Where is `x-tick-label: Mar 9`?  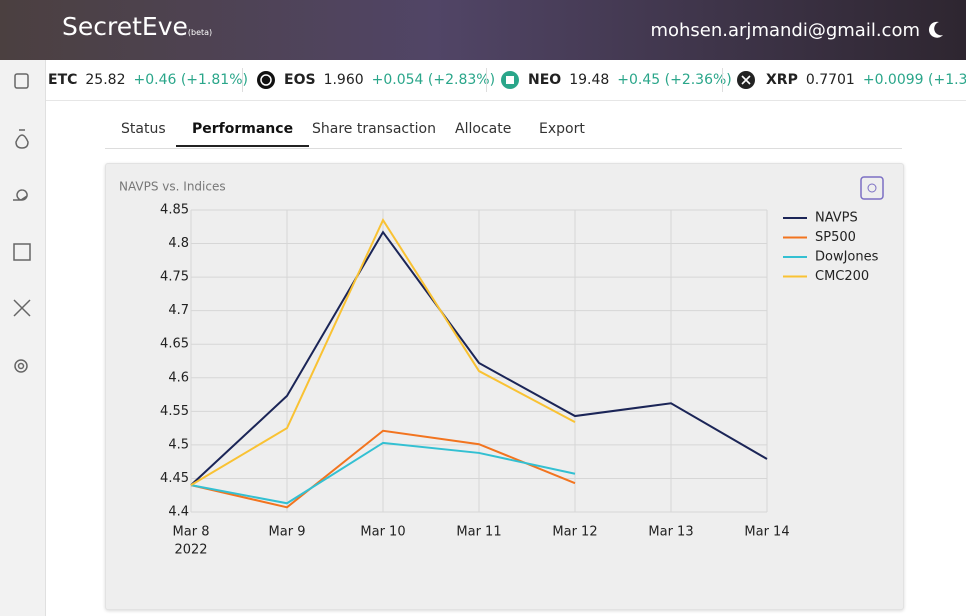 x-tick-label: Mar 9 is located at coordinates (287, 532).